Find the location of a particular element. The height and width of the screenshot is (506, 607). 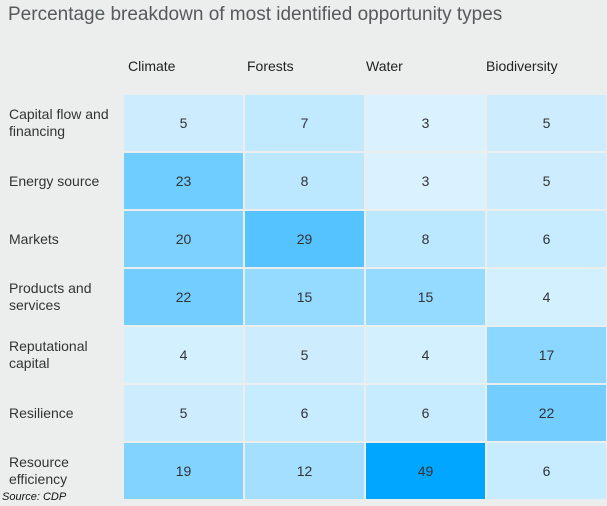

cell-resilience-climate: 5 is located at coordinates (183, 413).